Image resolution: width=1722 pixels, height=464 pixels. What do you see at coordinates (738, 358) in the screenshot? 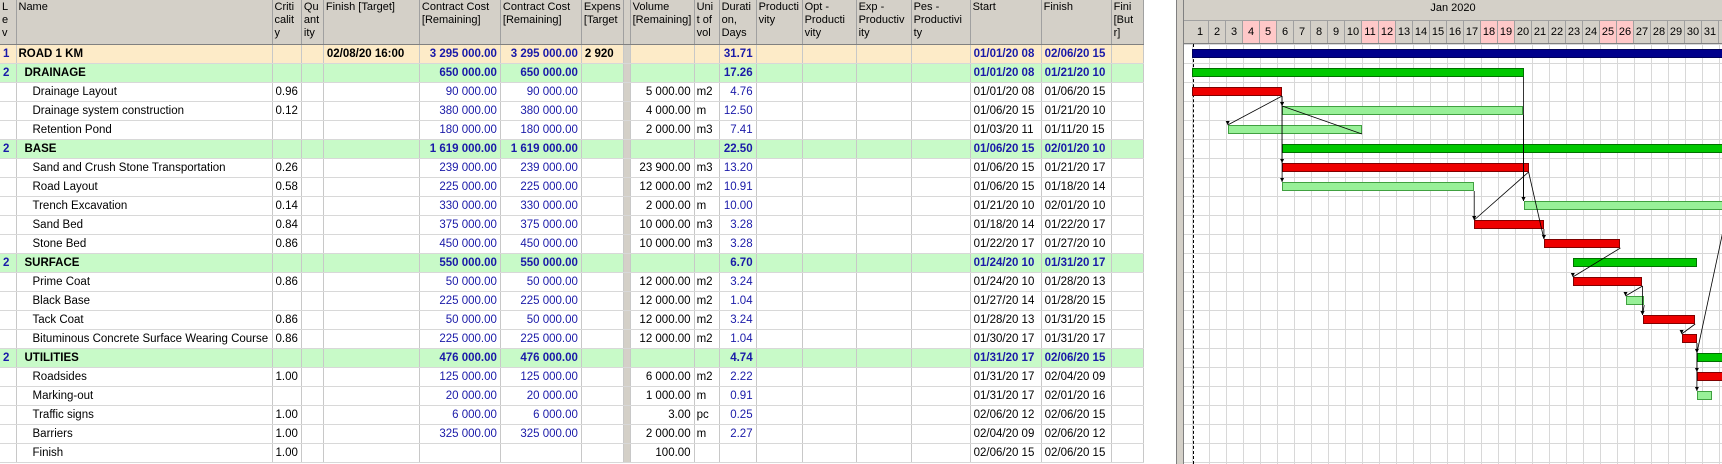
I see `cell-duration: 4.74` at bounding box center [738, 358].